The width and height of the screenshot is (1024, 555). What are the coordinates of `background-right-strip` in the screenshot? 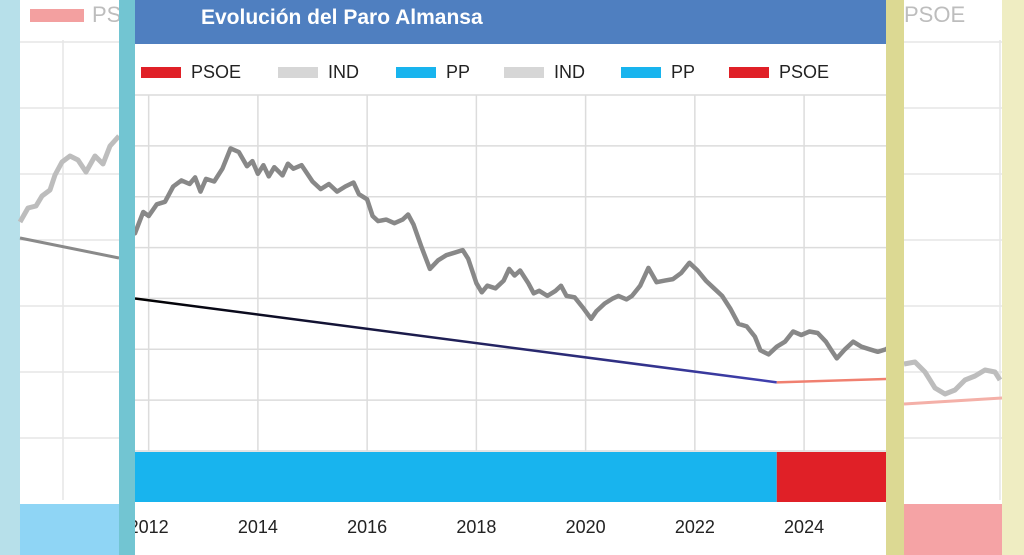 It's located at (1013, 277).